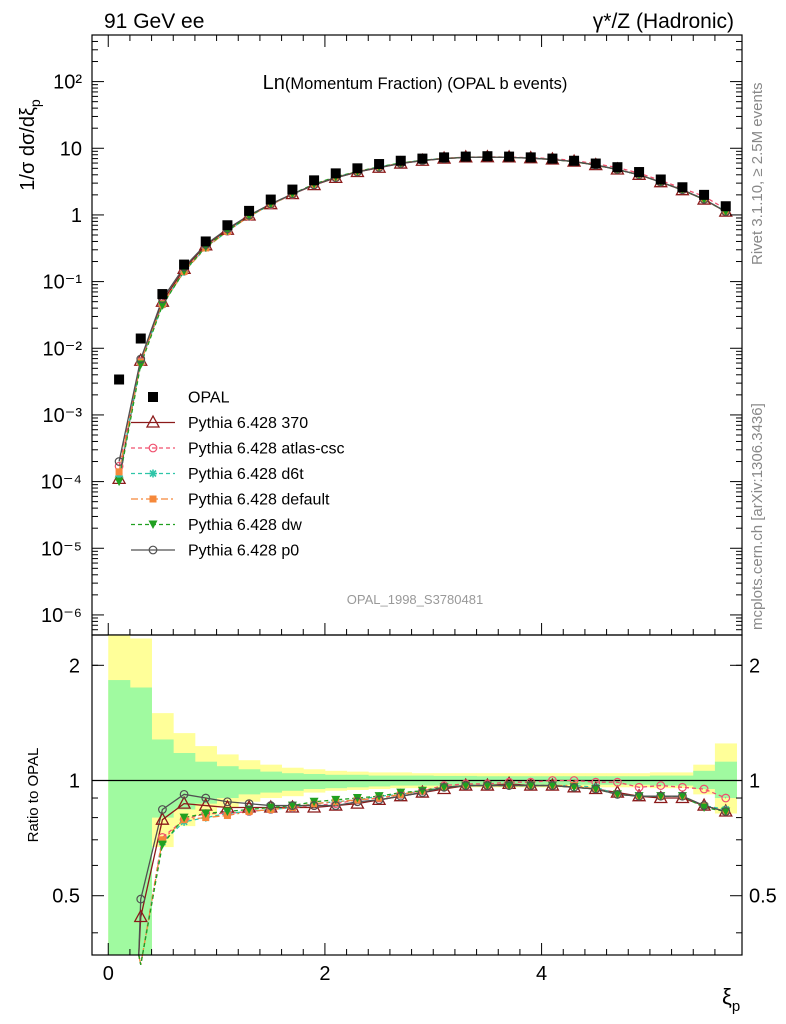 The image size is (786, 1024). Describe the element at coordinates (541, 974) in the screenshot. I see `x-tick-label: 4` at that location.